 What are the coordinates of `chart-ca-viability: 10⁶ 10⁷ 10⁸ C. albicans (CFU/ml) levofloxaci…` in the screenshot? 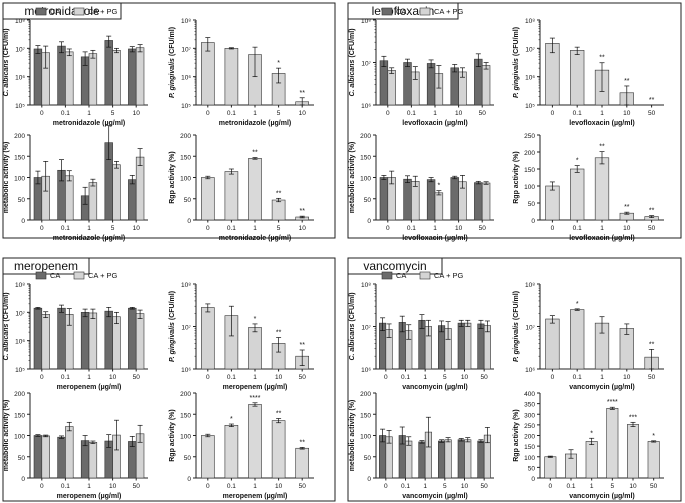 It's located at (421, 67).